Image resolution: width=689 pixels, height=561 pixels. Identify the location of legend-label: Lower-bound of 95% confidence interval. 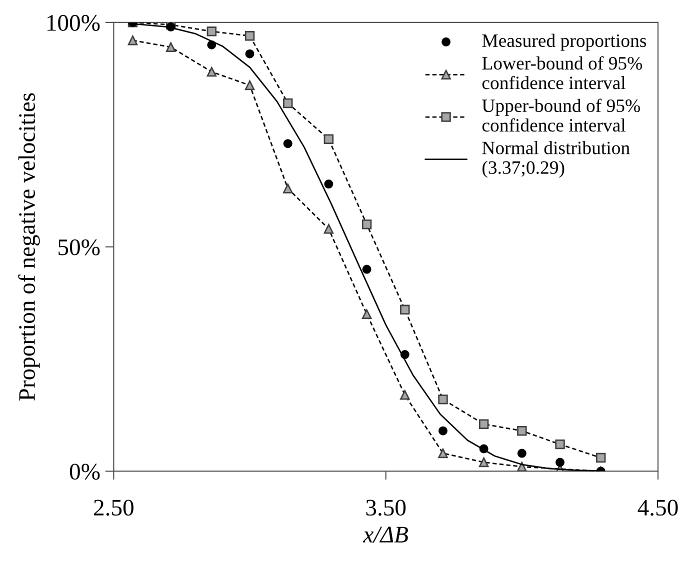
(562, 73).